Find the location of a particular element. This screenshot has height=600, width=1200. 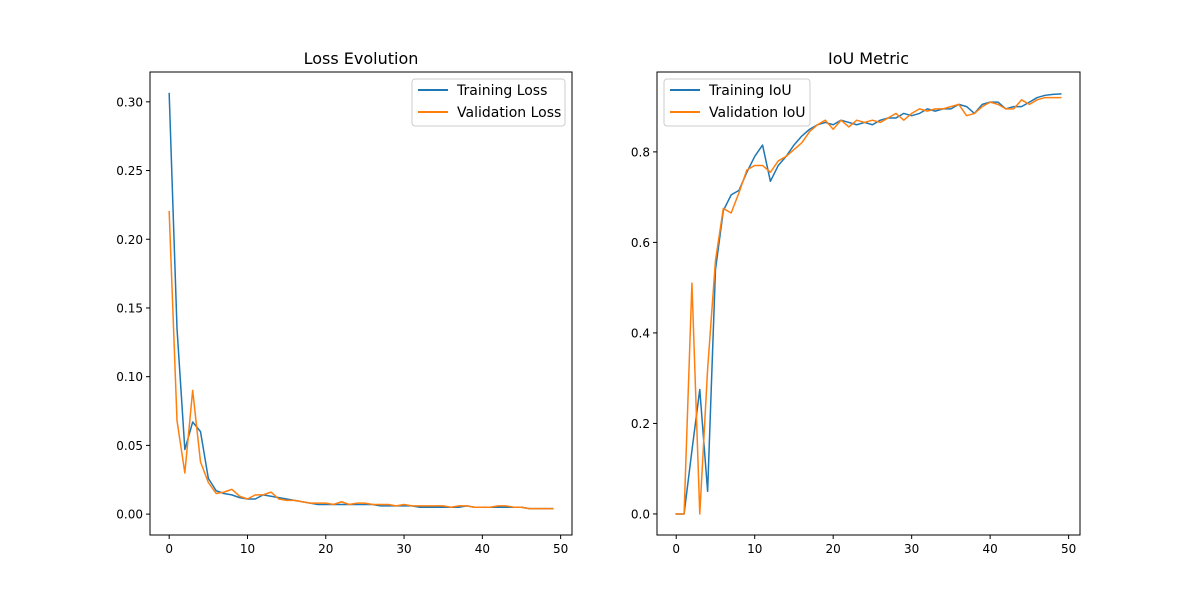

loss-x-tick-label: 0 is located at coordinates (169, 549).